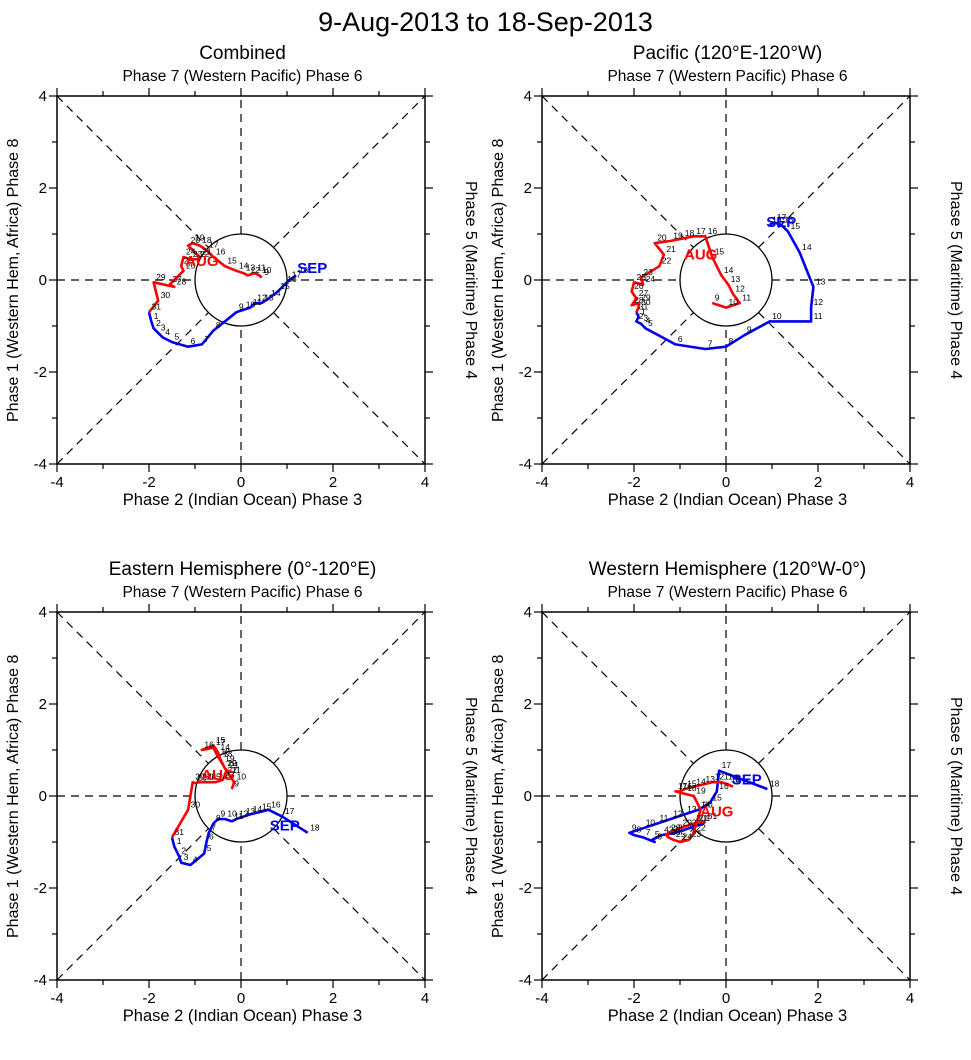  What do you see at coordinates (290, 811) in the screenshot?
I see `day-label: 17` at bounding box center [290, 811].